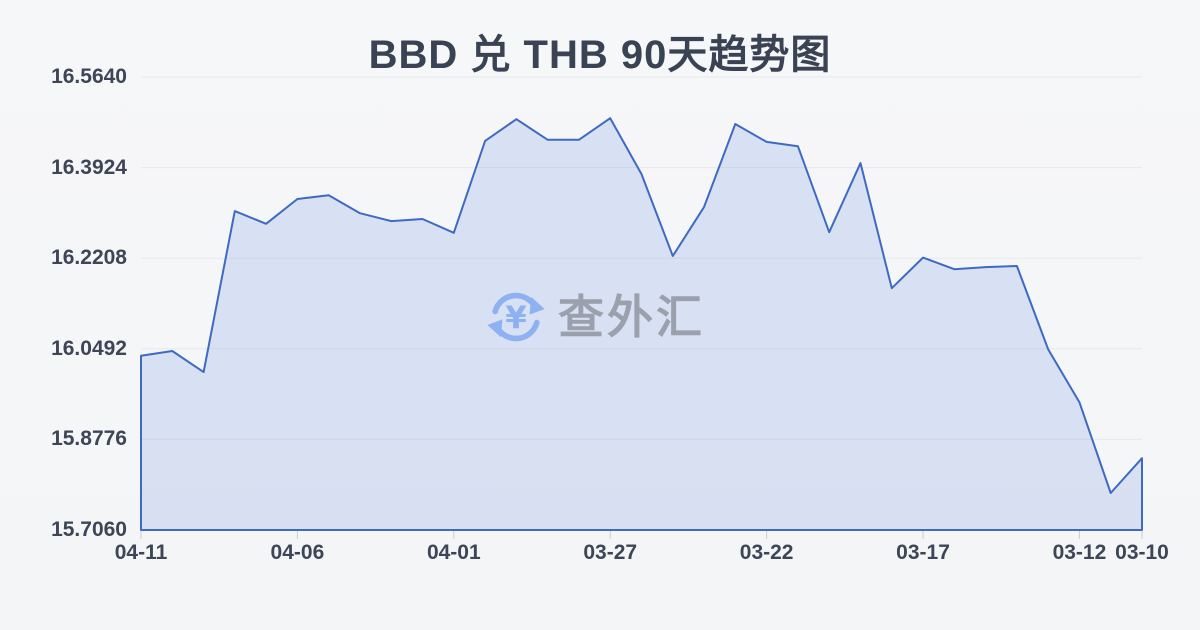  What do you see at coordinates (89, 529) in the screenshot?
I see `y-axis-label: 15.7060` at bounding box center [89, 529].